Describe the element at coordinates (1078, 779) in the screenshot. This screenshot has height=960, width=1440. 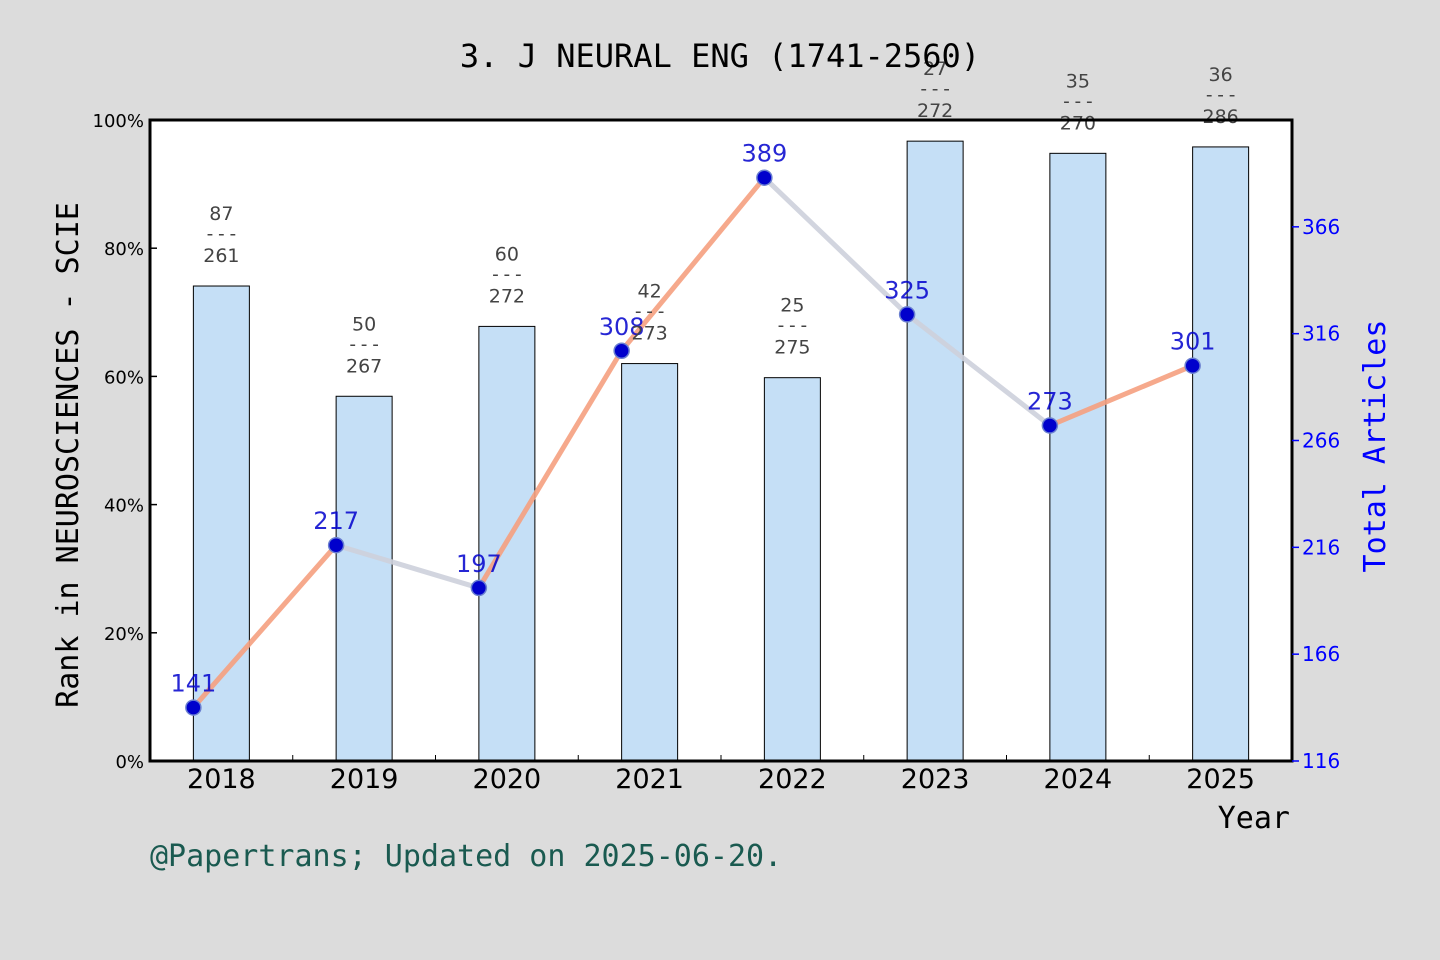
I see `x-tick-label-2024: 2024` at that location.